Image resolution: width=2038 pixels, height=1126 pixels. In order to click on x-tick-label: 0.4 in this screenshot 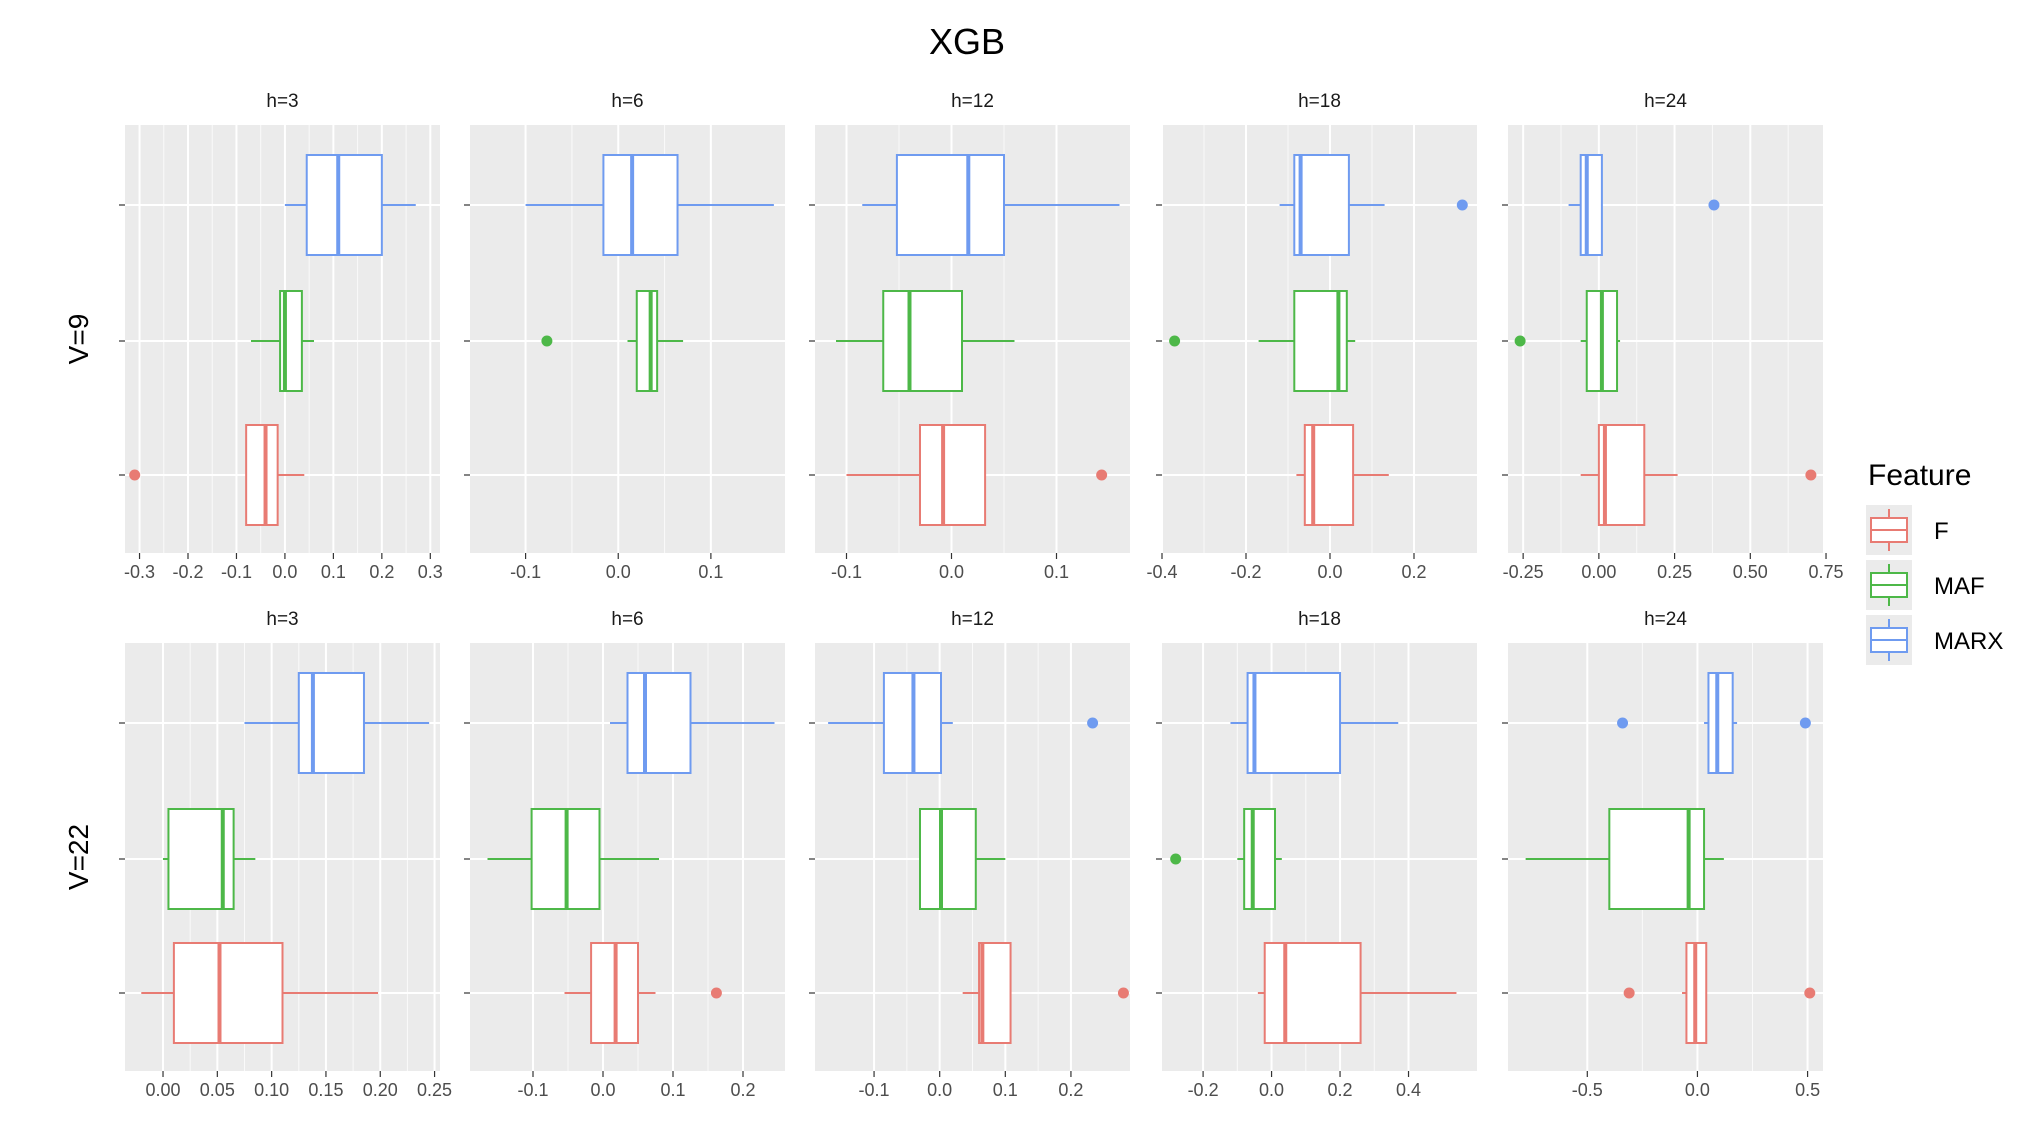, I will do `click(1408, 1090)`.